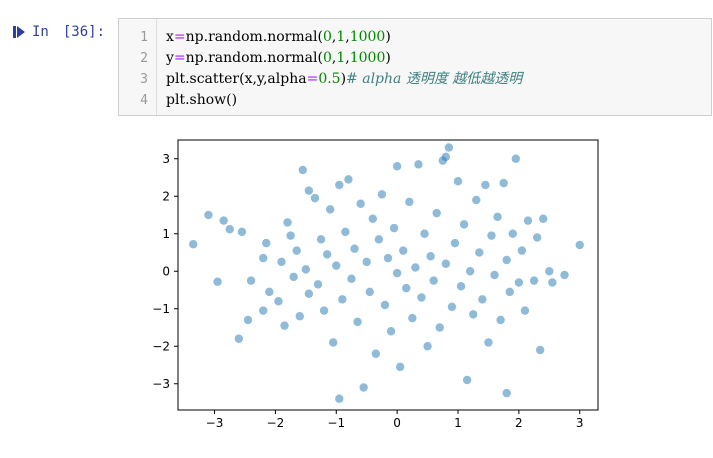 The image size is (713, 458). Describe the element at coordinates (344, 37) in the screenshot. I see `code-line: x=np.random.normal(0,1,1000)` at that location.